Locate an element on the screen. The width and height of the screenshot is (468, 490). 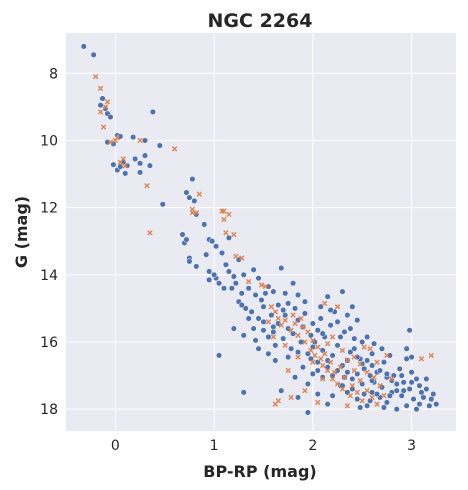
x-tick-label: 0 is located at coordinates (115, 446).